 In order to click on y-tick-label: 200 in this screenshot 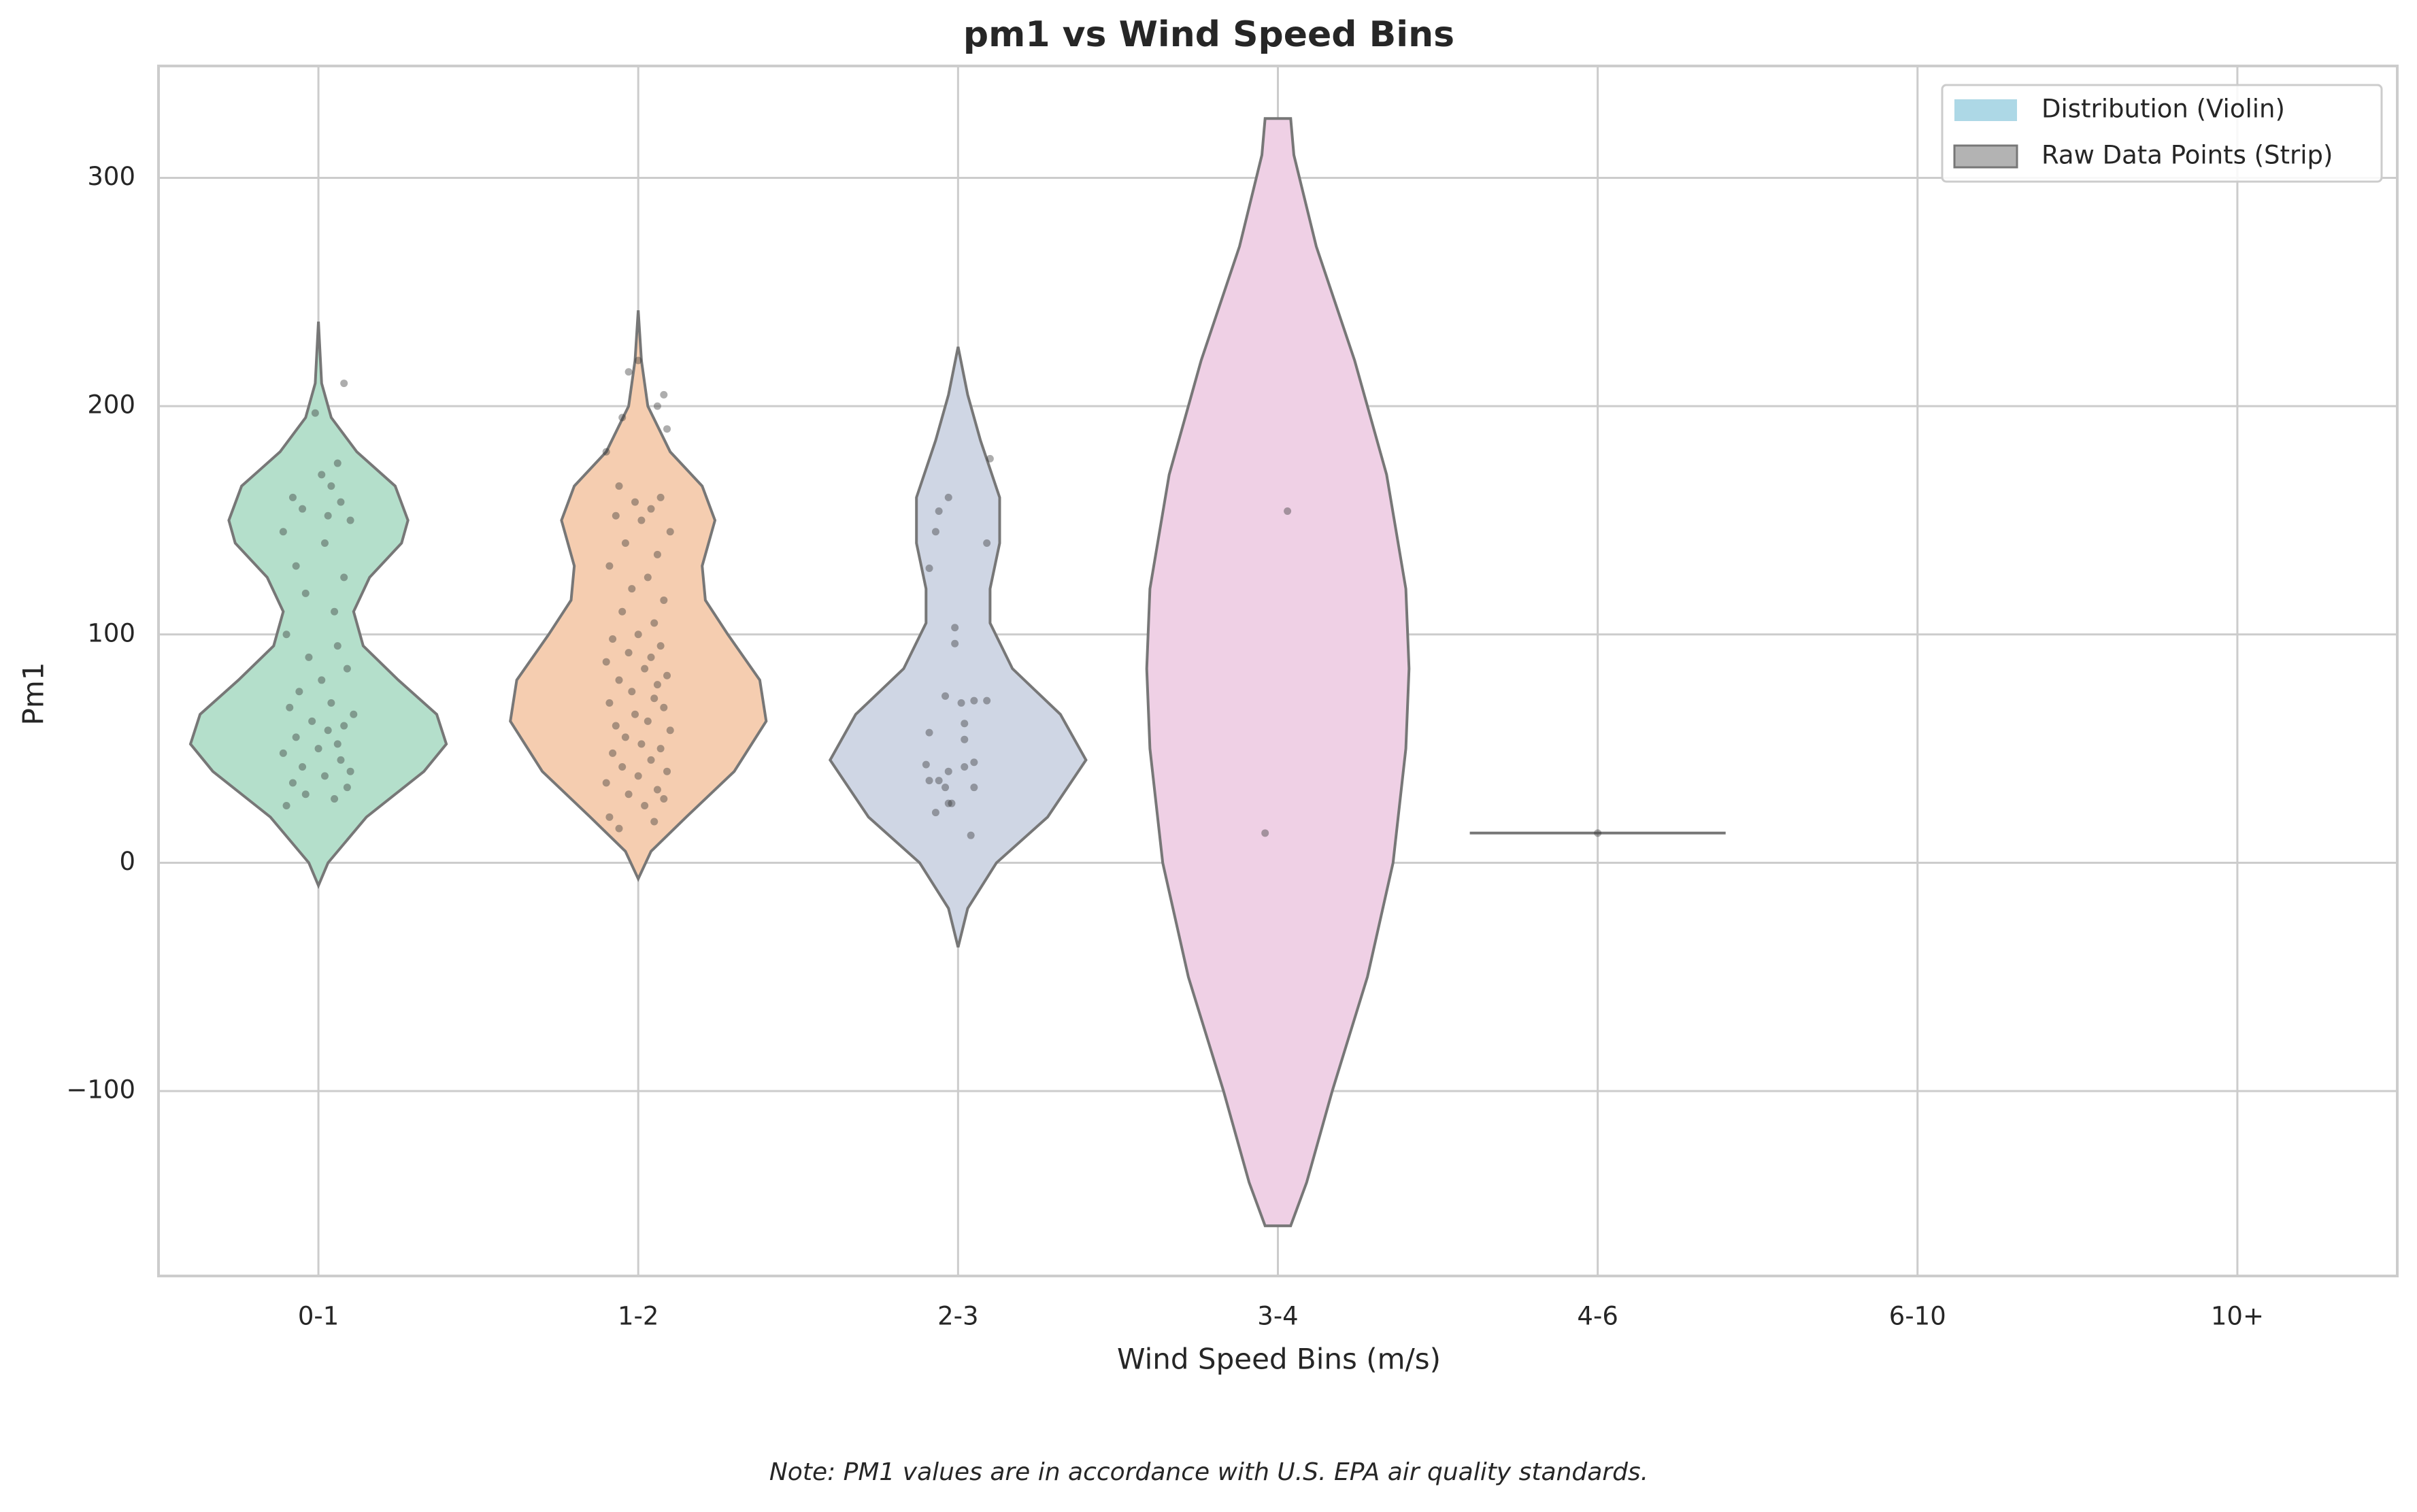, I will do `click(111, 405)`.